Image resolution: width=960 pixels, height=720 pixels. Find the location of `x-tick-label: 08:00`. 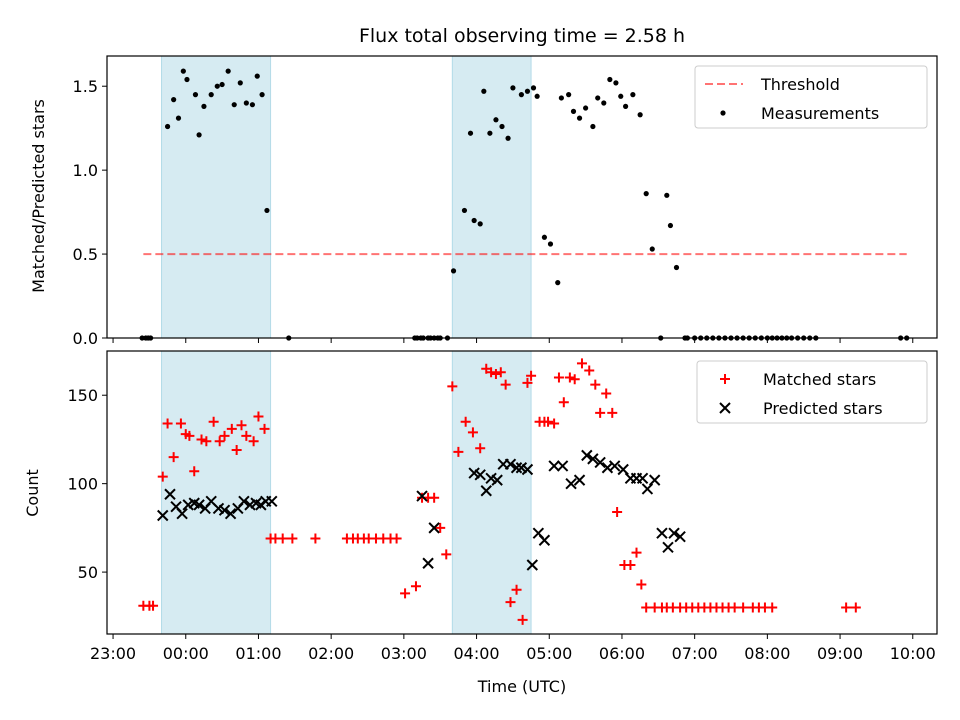

x-tick-label: 08:00 is located at coordinates (767, 653).